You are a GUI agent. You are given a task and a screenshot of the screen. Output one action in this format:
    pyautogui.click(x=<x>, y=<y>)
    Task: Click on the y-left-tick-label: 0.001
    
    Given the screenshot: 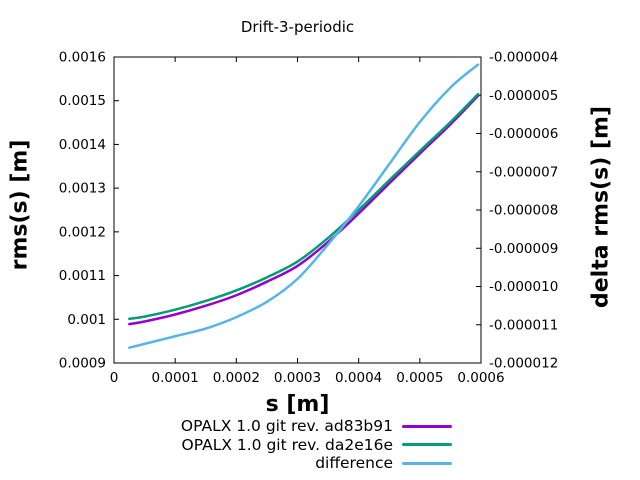 What is the action you would take?
    pyautogui.click(x=86, y=320)
    